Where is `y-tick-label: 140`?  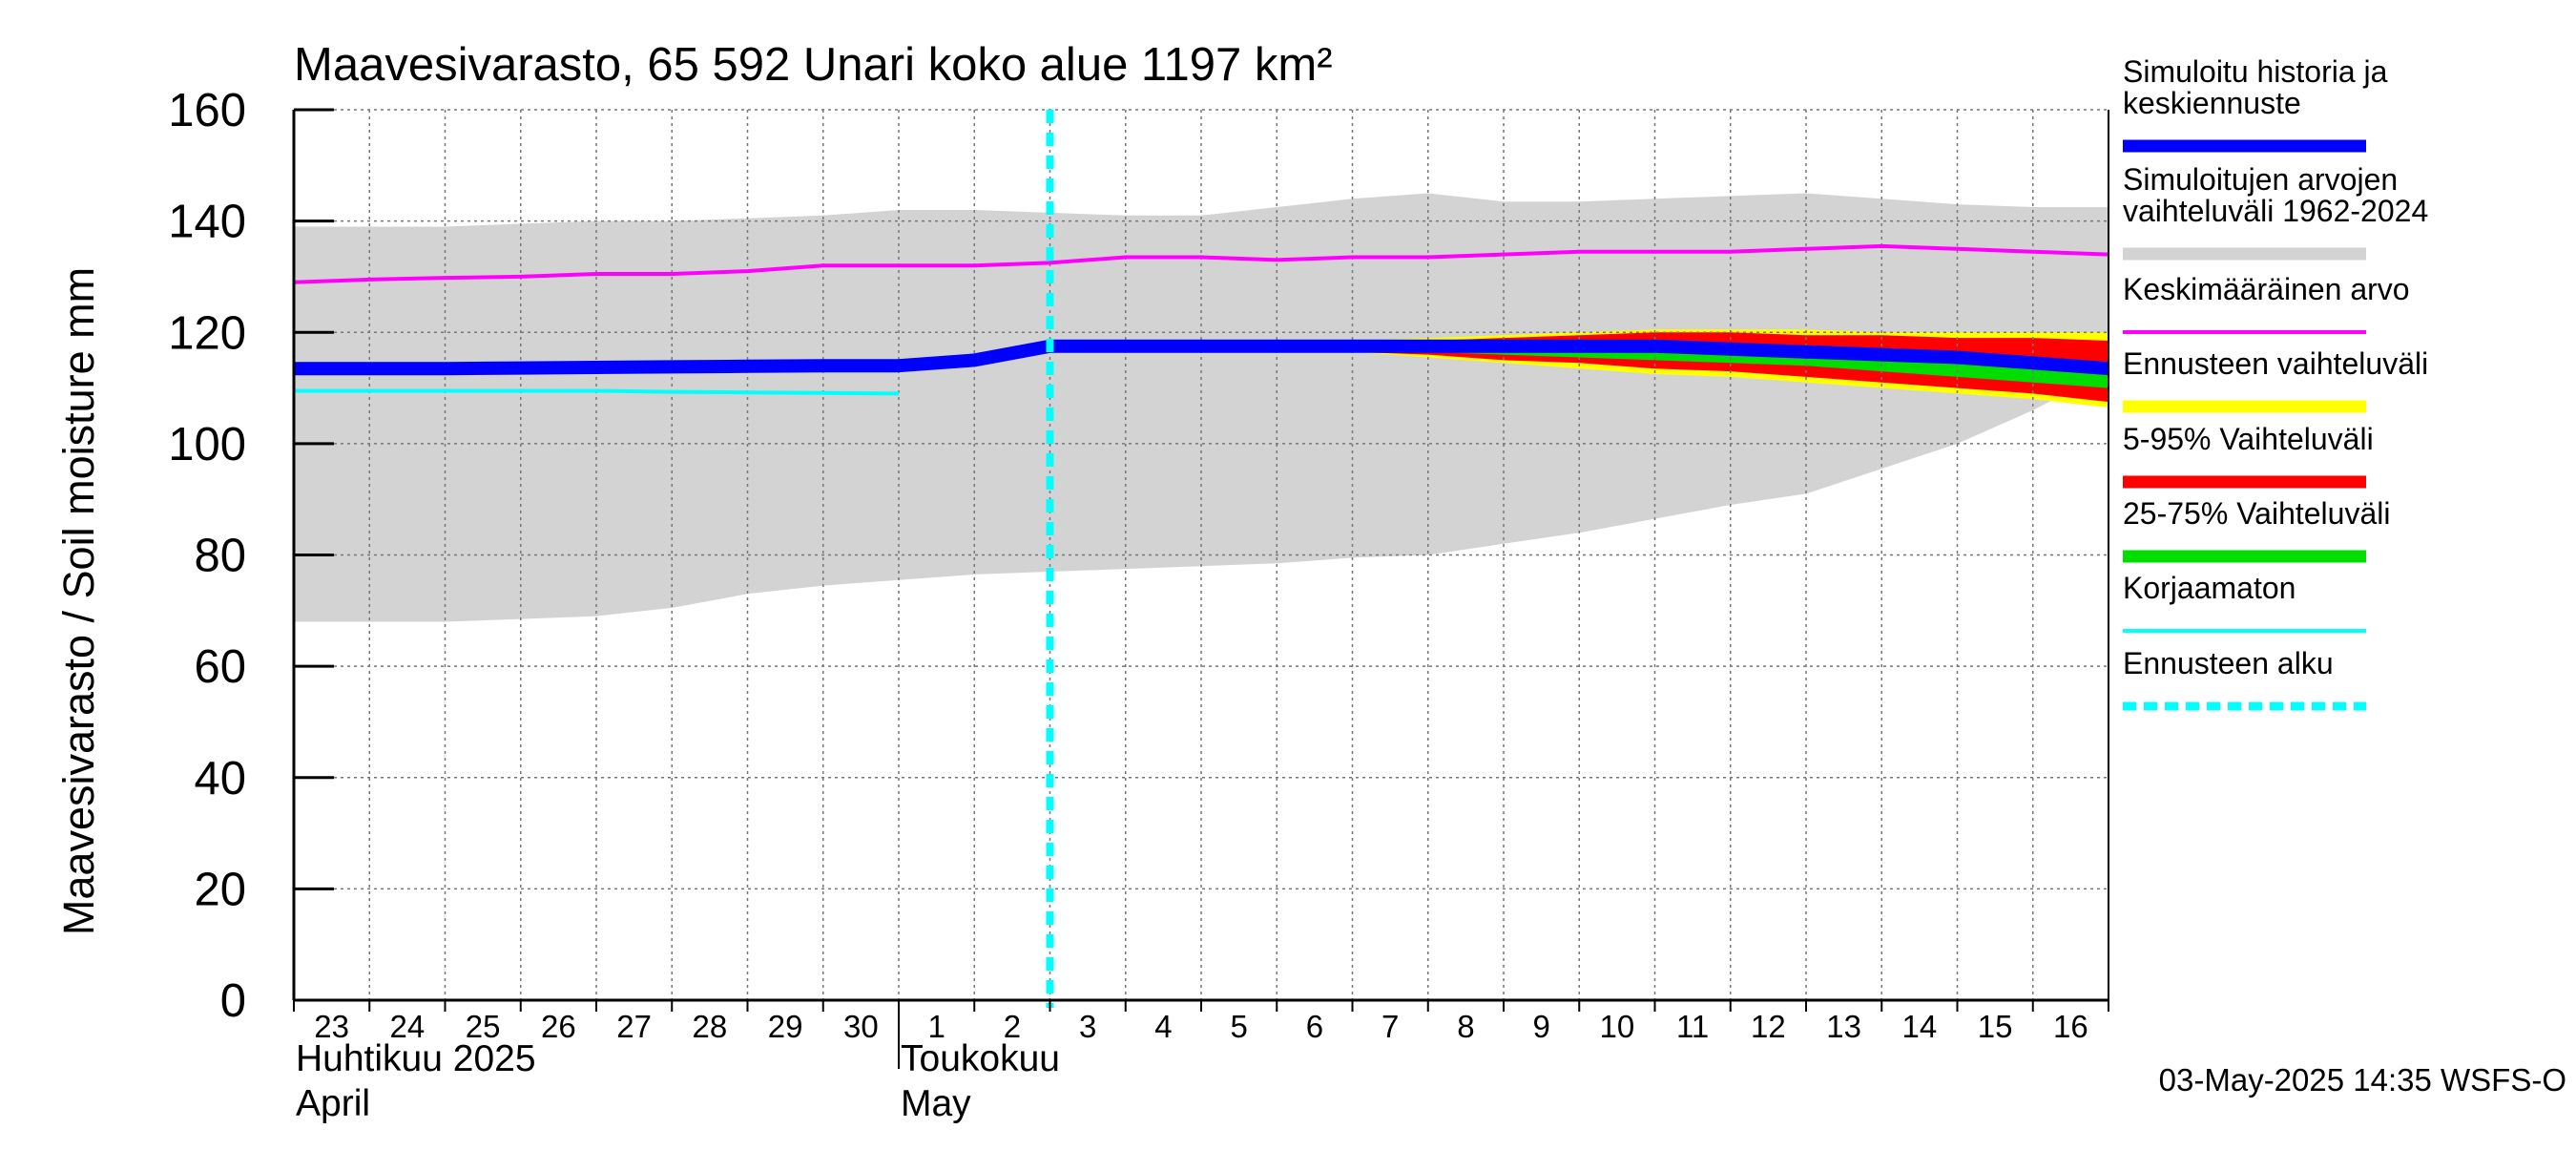 y-tick-label: 140 is located at coordinates (207, 222).